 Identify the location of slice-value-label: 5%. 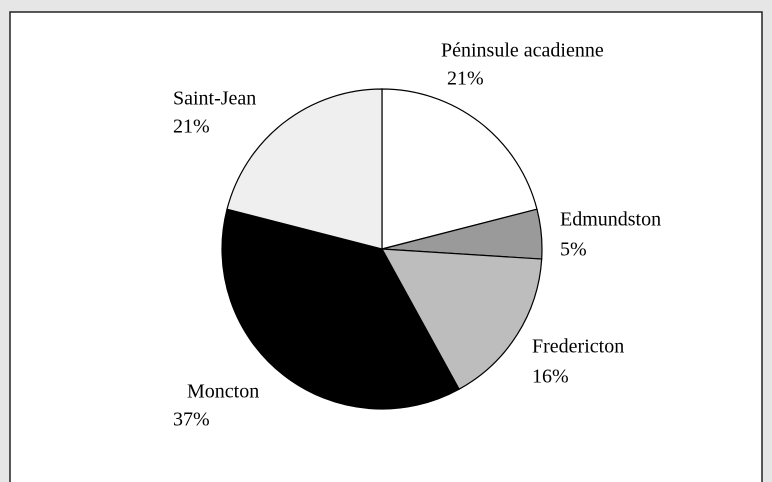
(573, 250).